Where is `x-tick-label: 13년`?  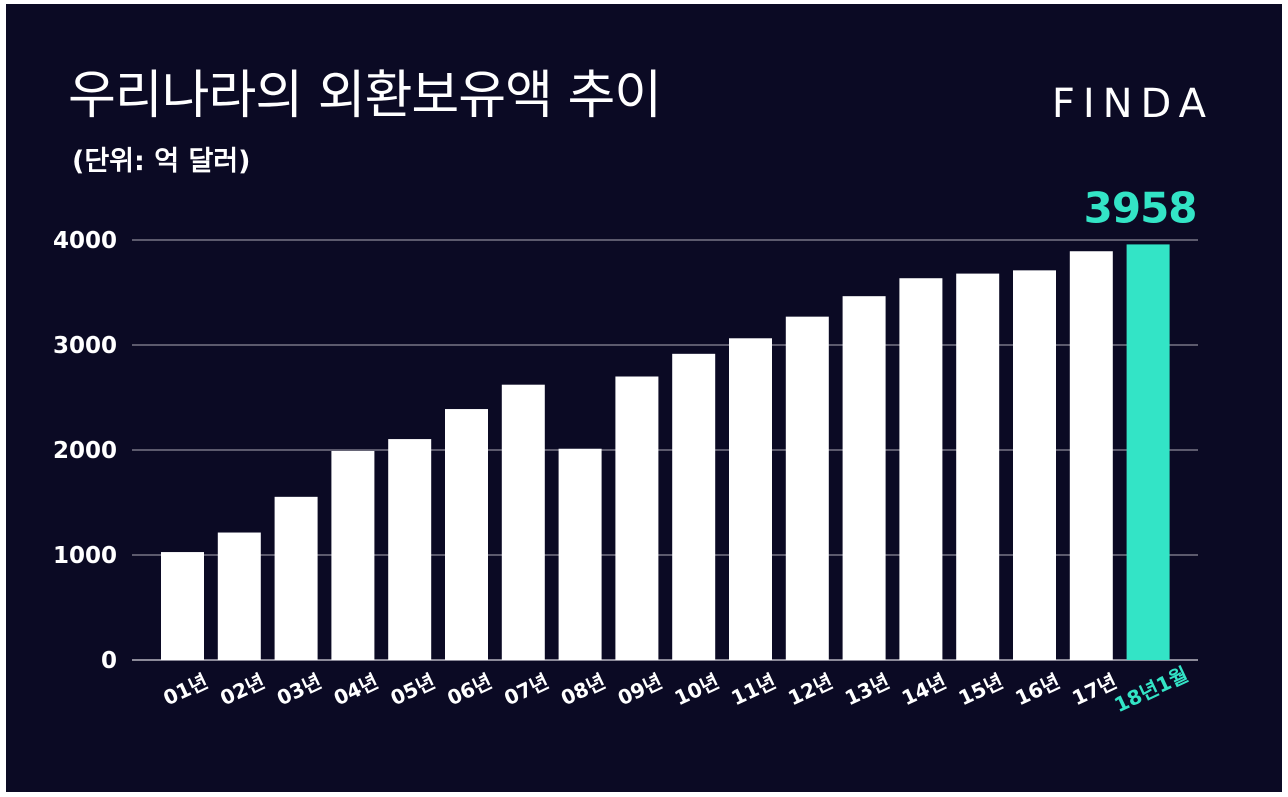
x-tick-label: 13년 is located at coordinates (867, 689).